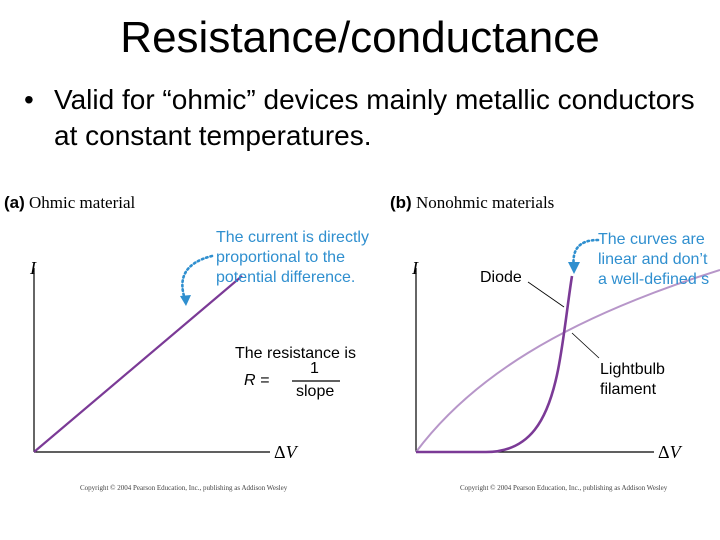  Describe the element at coordinates (585, 345) in the screenshot. I see `bulb-leader-line` at that location.